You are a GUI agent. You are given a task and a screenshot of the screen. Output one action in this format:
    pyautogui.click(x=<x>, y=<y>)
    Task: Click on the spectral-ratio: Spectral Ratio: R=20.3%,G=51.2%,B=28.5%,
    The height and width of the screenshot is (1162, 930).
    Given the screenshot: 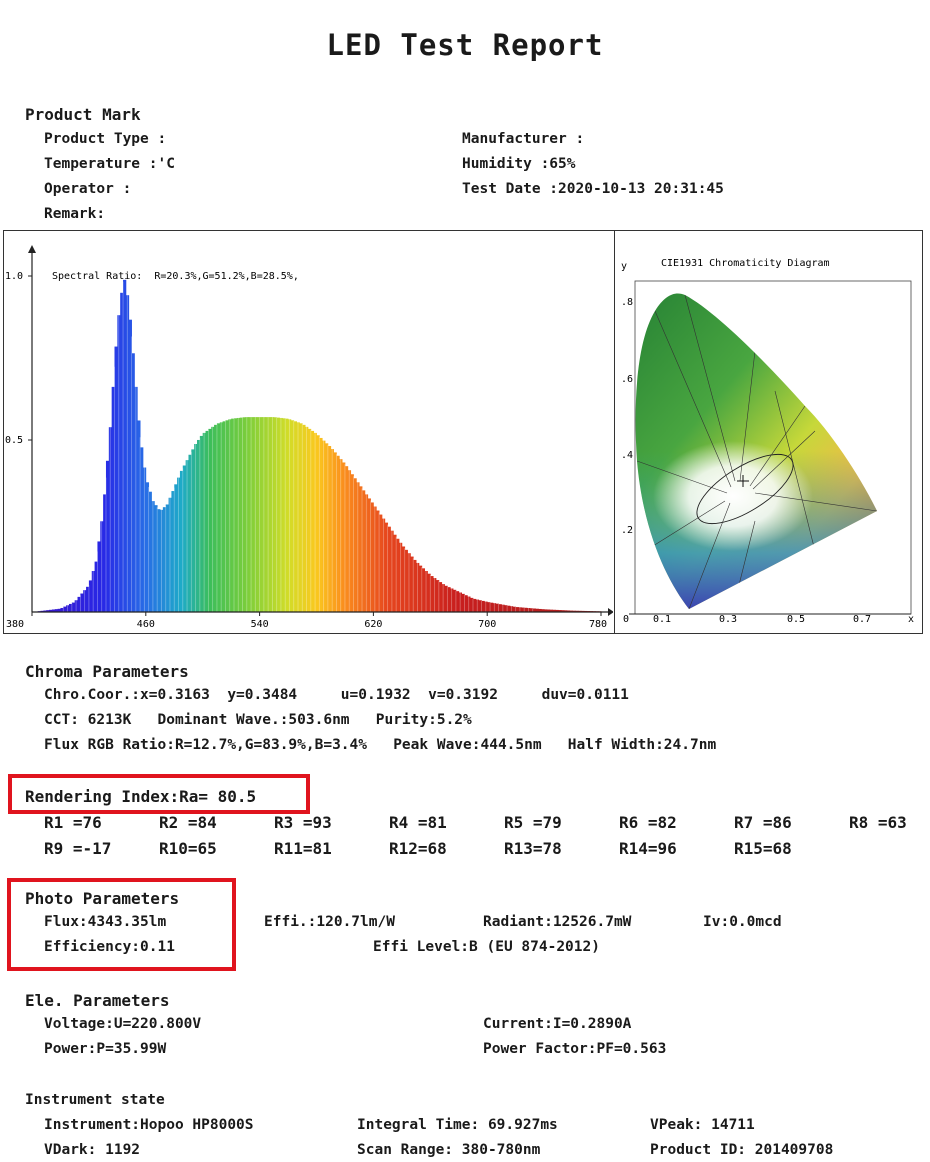 What is the action you would take?
    pyautogui.click(x=175, y=276)
    